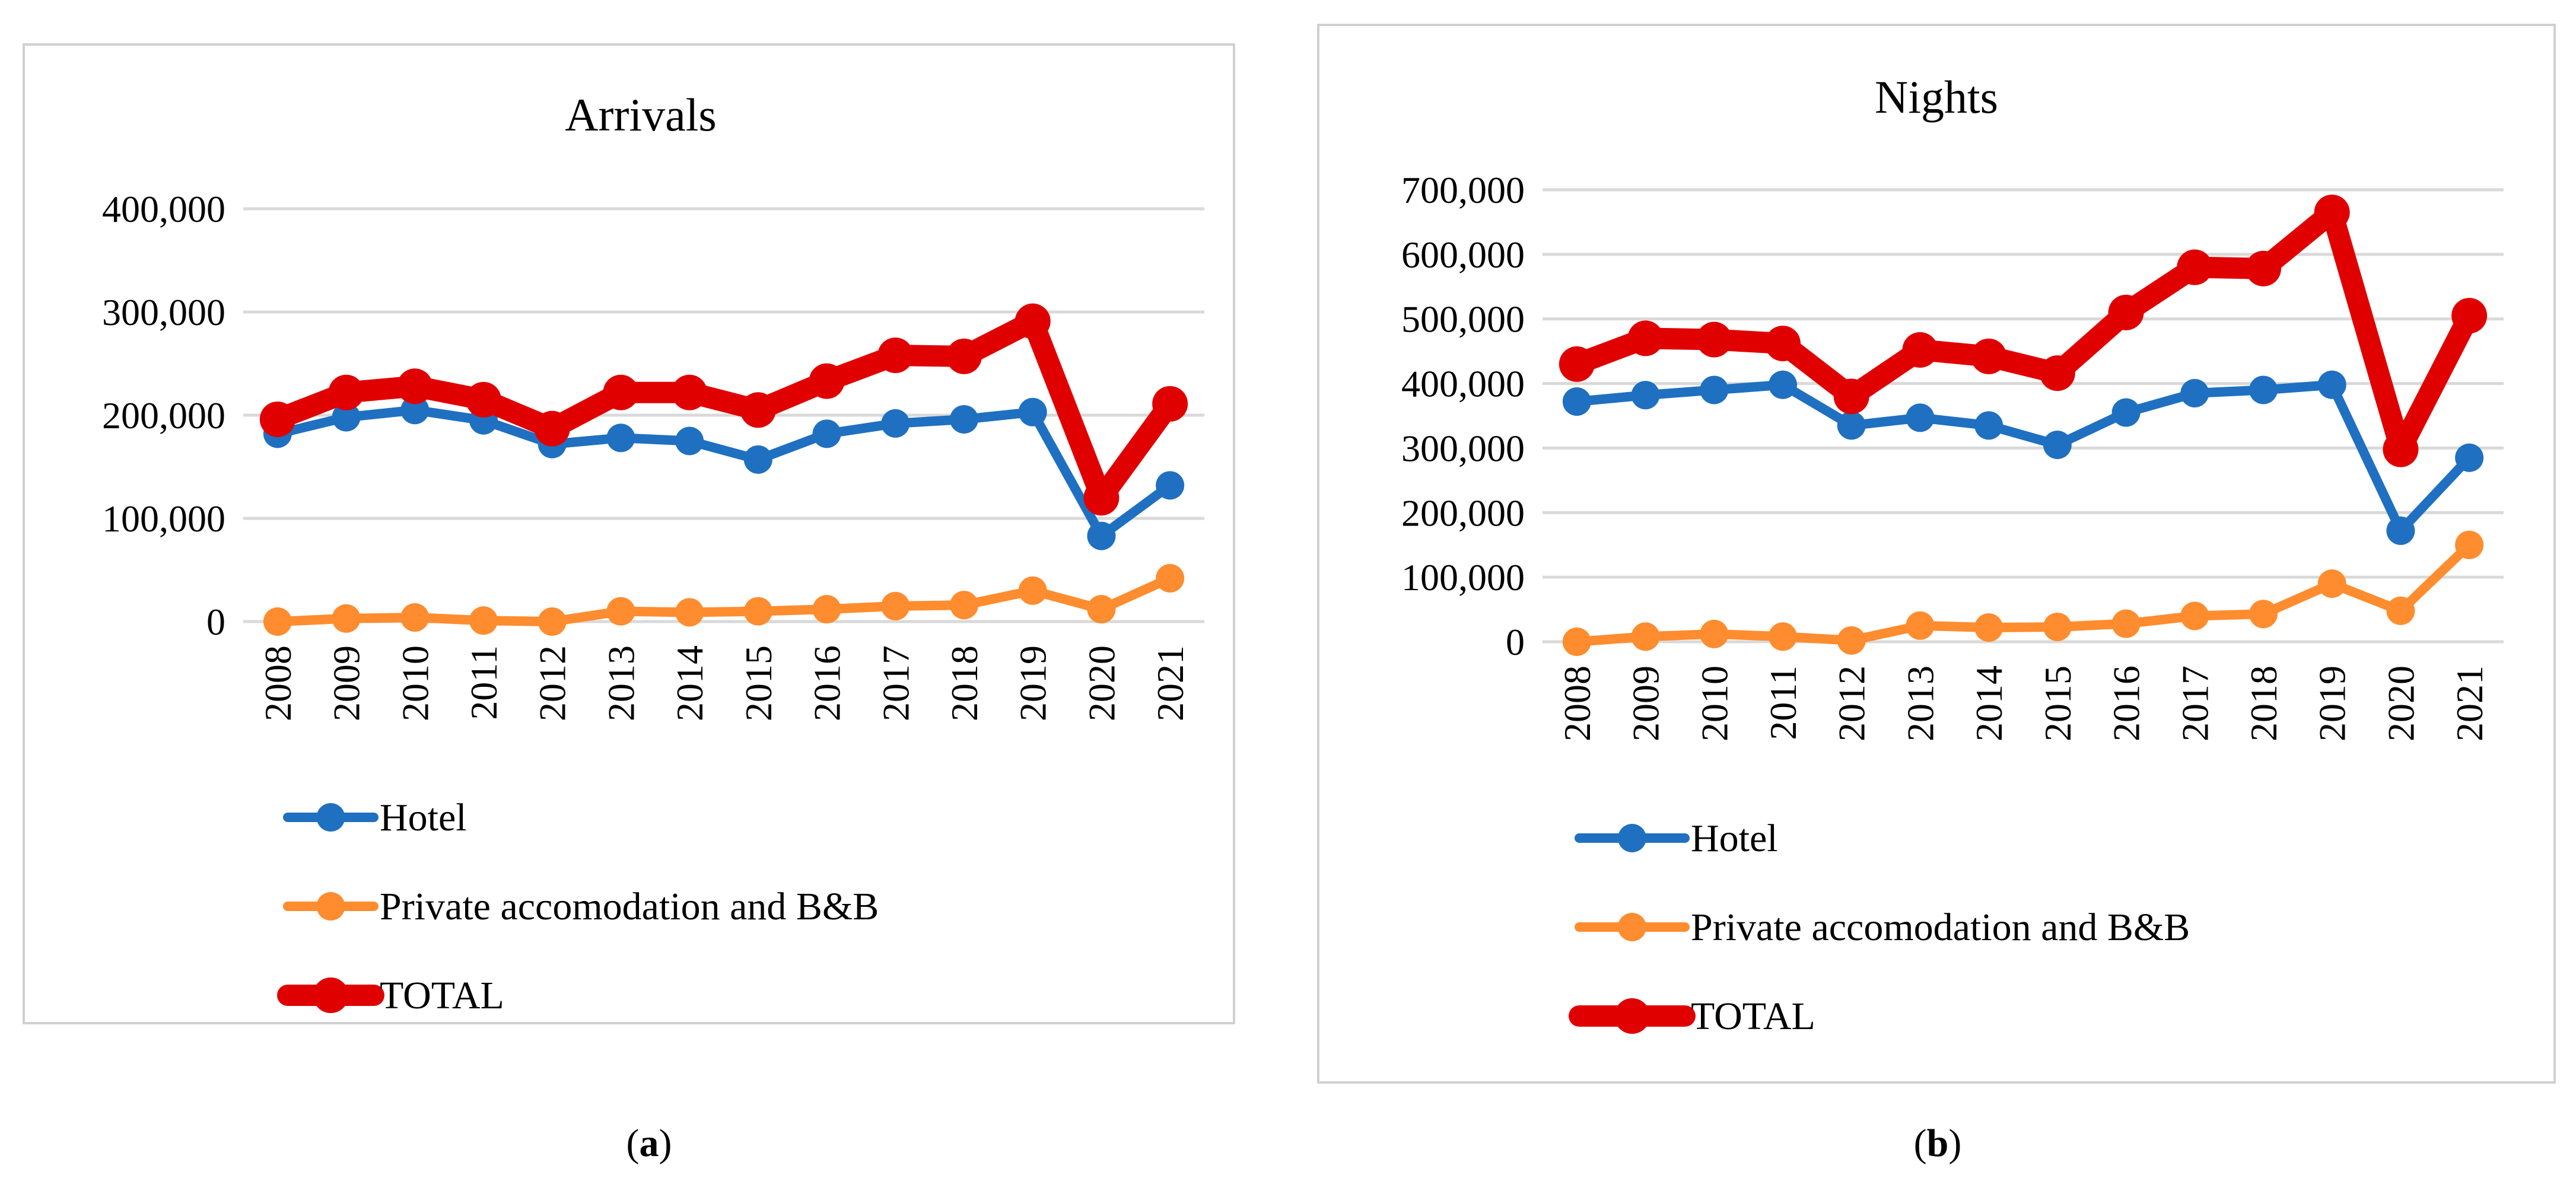 Image resolution: width=2576 pixels, height=1191 pixels. I want to click on panel-nights-xtick-label: 2015, so click(2058, 703).